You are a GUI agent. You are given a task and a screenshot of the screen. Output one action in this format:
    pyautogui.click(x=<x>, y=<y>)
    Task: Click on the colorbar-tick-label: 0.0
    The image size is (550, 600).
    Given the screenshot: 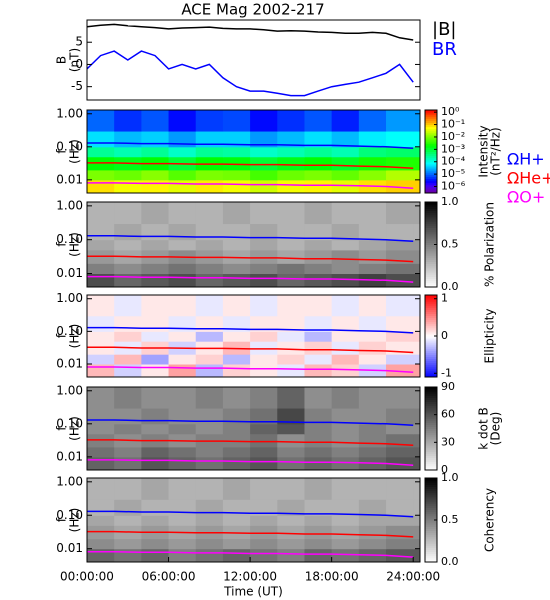 What is the action you would take?
    pyautogui.click(x=450, y=561)
    